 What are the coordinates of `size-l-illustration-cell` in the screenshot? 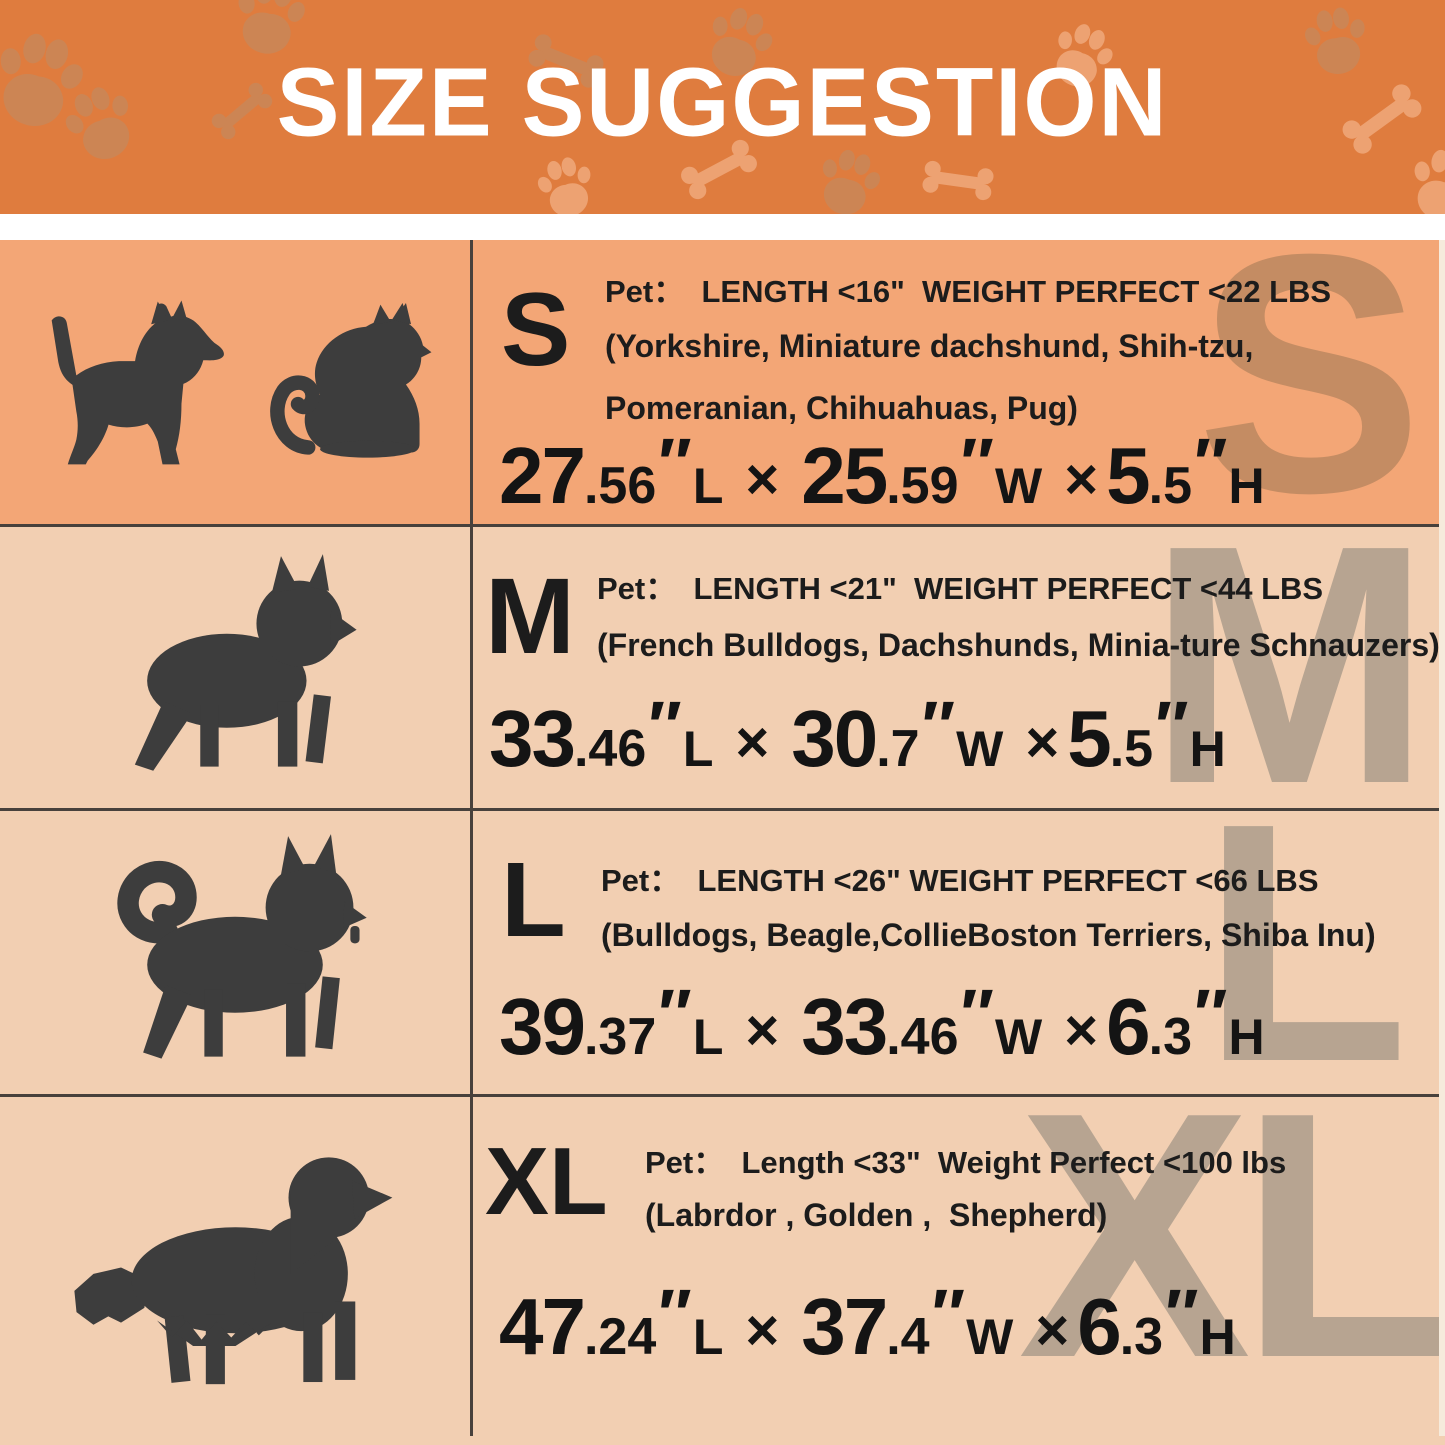 It's located at (236, 952).